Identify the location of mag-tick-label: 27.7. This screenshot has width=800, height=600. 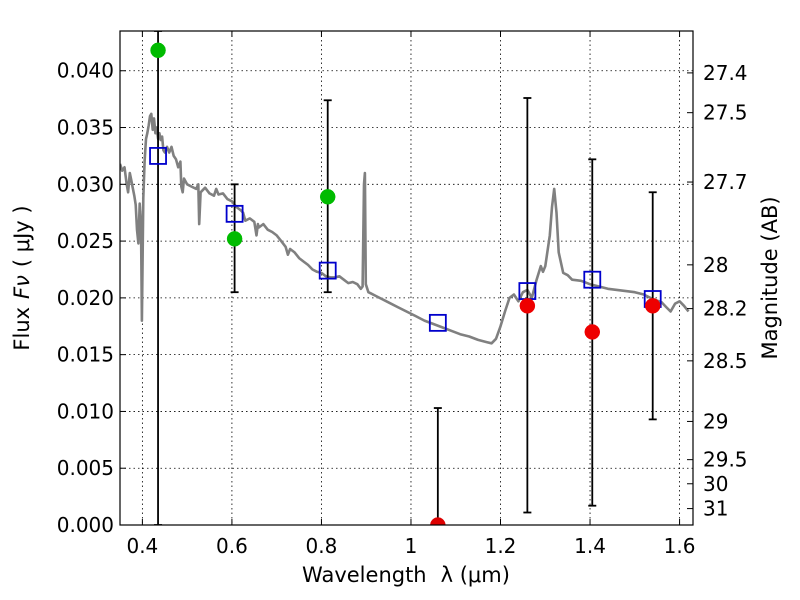
(725, 182).